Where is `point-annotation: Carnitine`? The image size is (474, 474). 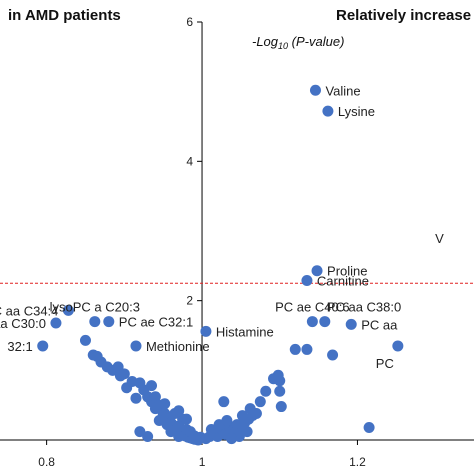 point-annotation: Carnitine is located at coordinates (343, 280).